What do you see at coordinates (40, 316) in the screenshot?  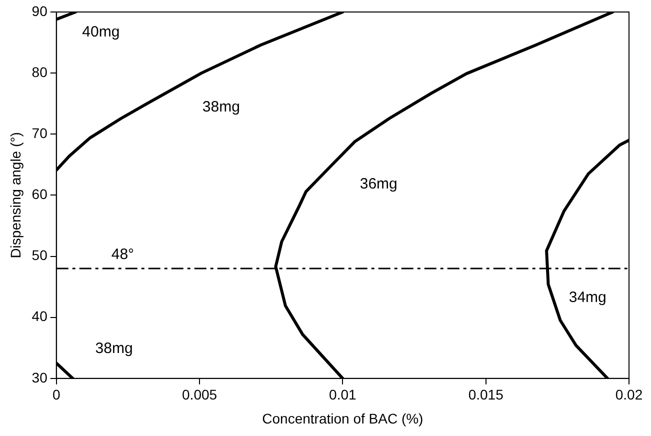 I see `y-tick-label: 40` at bounding box center [40, 316].